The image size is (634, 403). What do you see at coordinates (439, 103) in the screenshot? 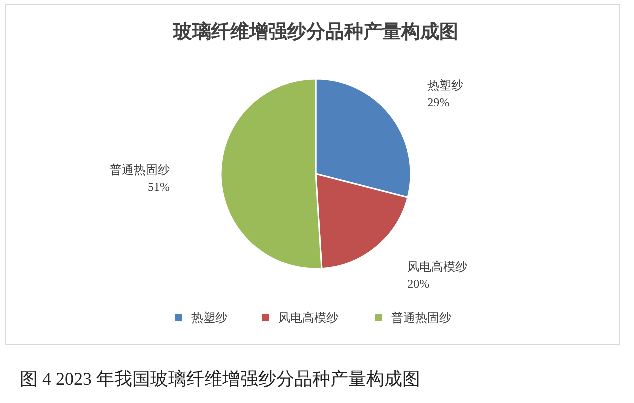
I see `data-label: 29%` at bounding box center [439, 103].